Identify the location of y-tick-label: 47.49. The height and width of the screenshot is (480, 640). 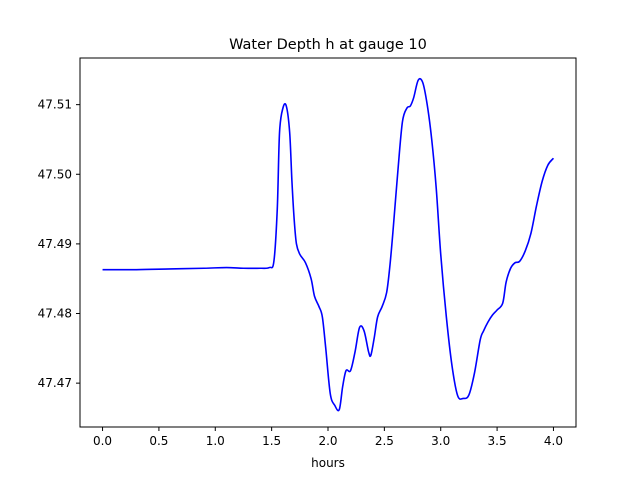
(55, 244).